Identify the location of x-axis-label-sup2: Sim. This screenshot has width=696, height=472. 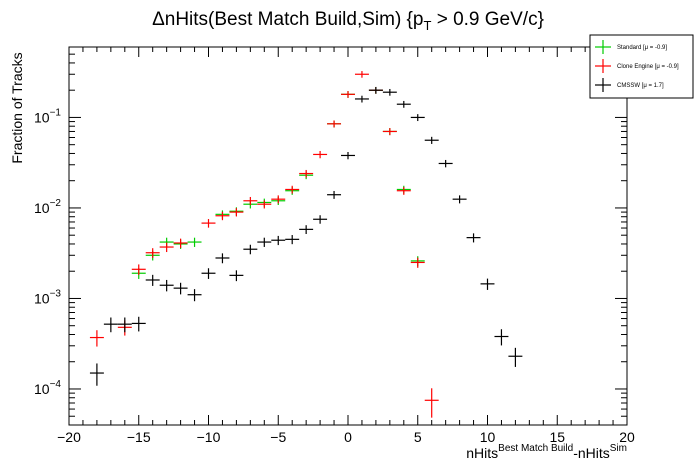
(618, 448).